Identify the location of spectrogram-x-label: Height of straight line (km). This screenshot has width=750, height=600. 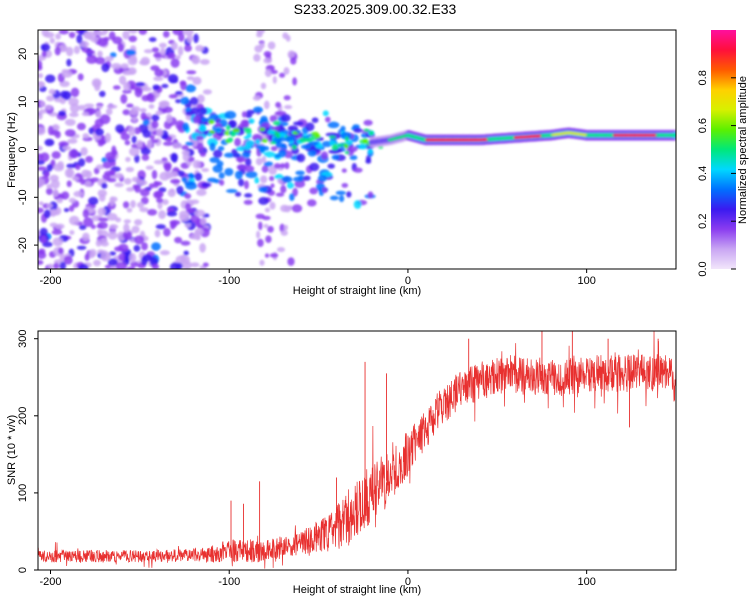
(357, 291).